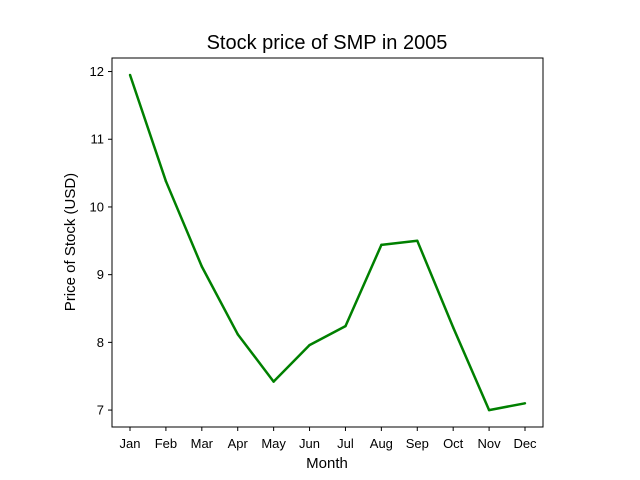  I want to click on x-tick-label: Apr, so click(238, 443).